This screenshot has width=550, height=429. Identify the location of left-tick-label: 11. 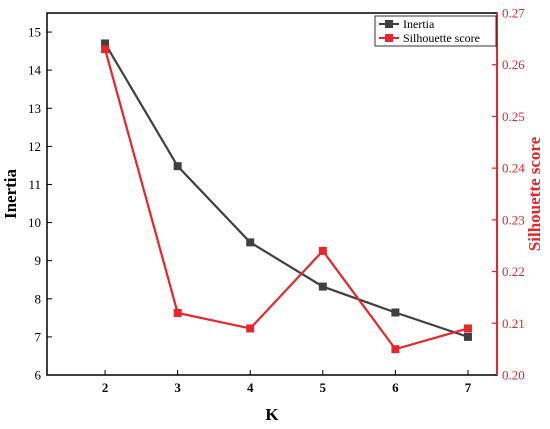
(34, 184).